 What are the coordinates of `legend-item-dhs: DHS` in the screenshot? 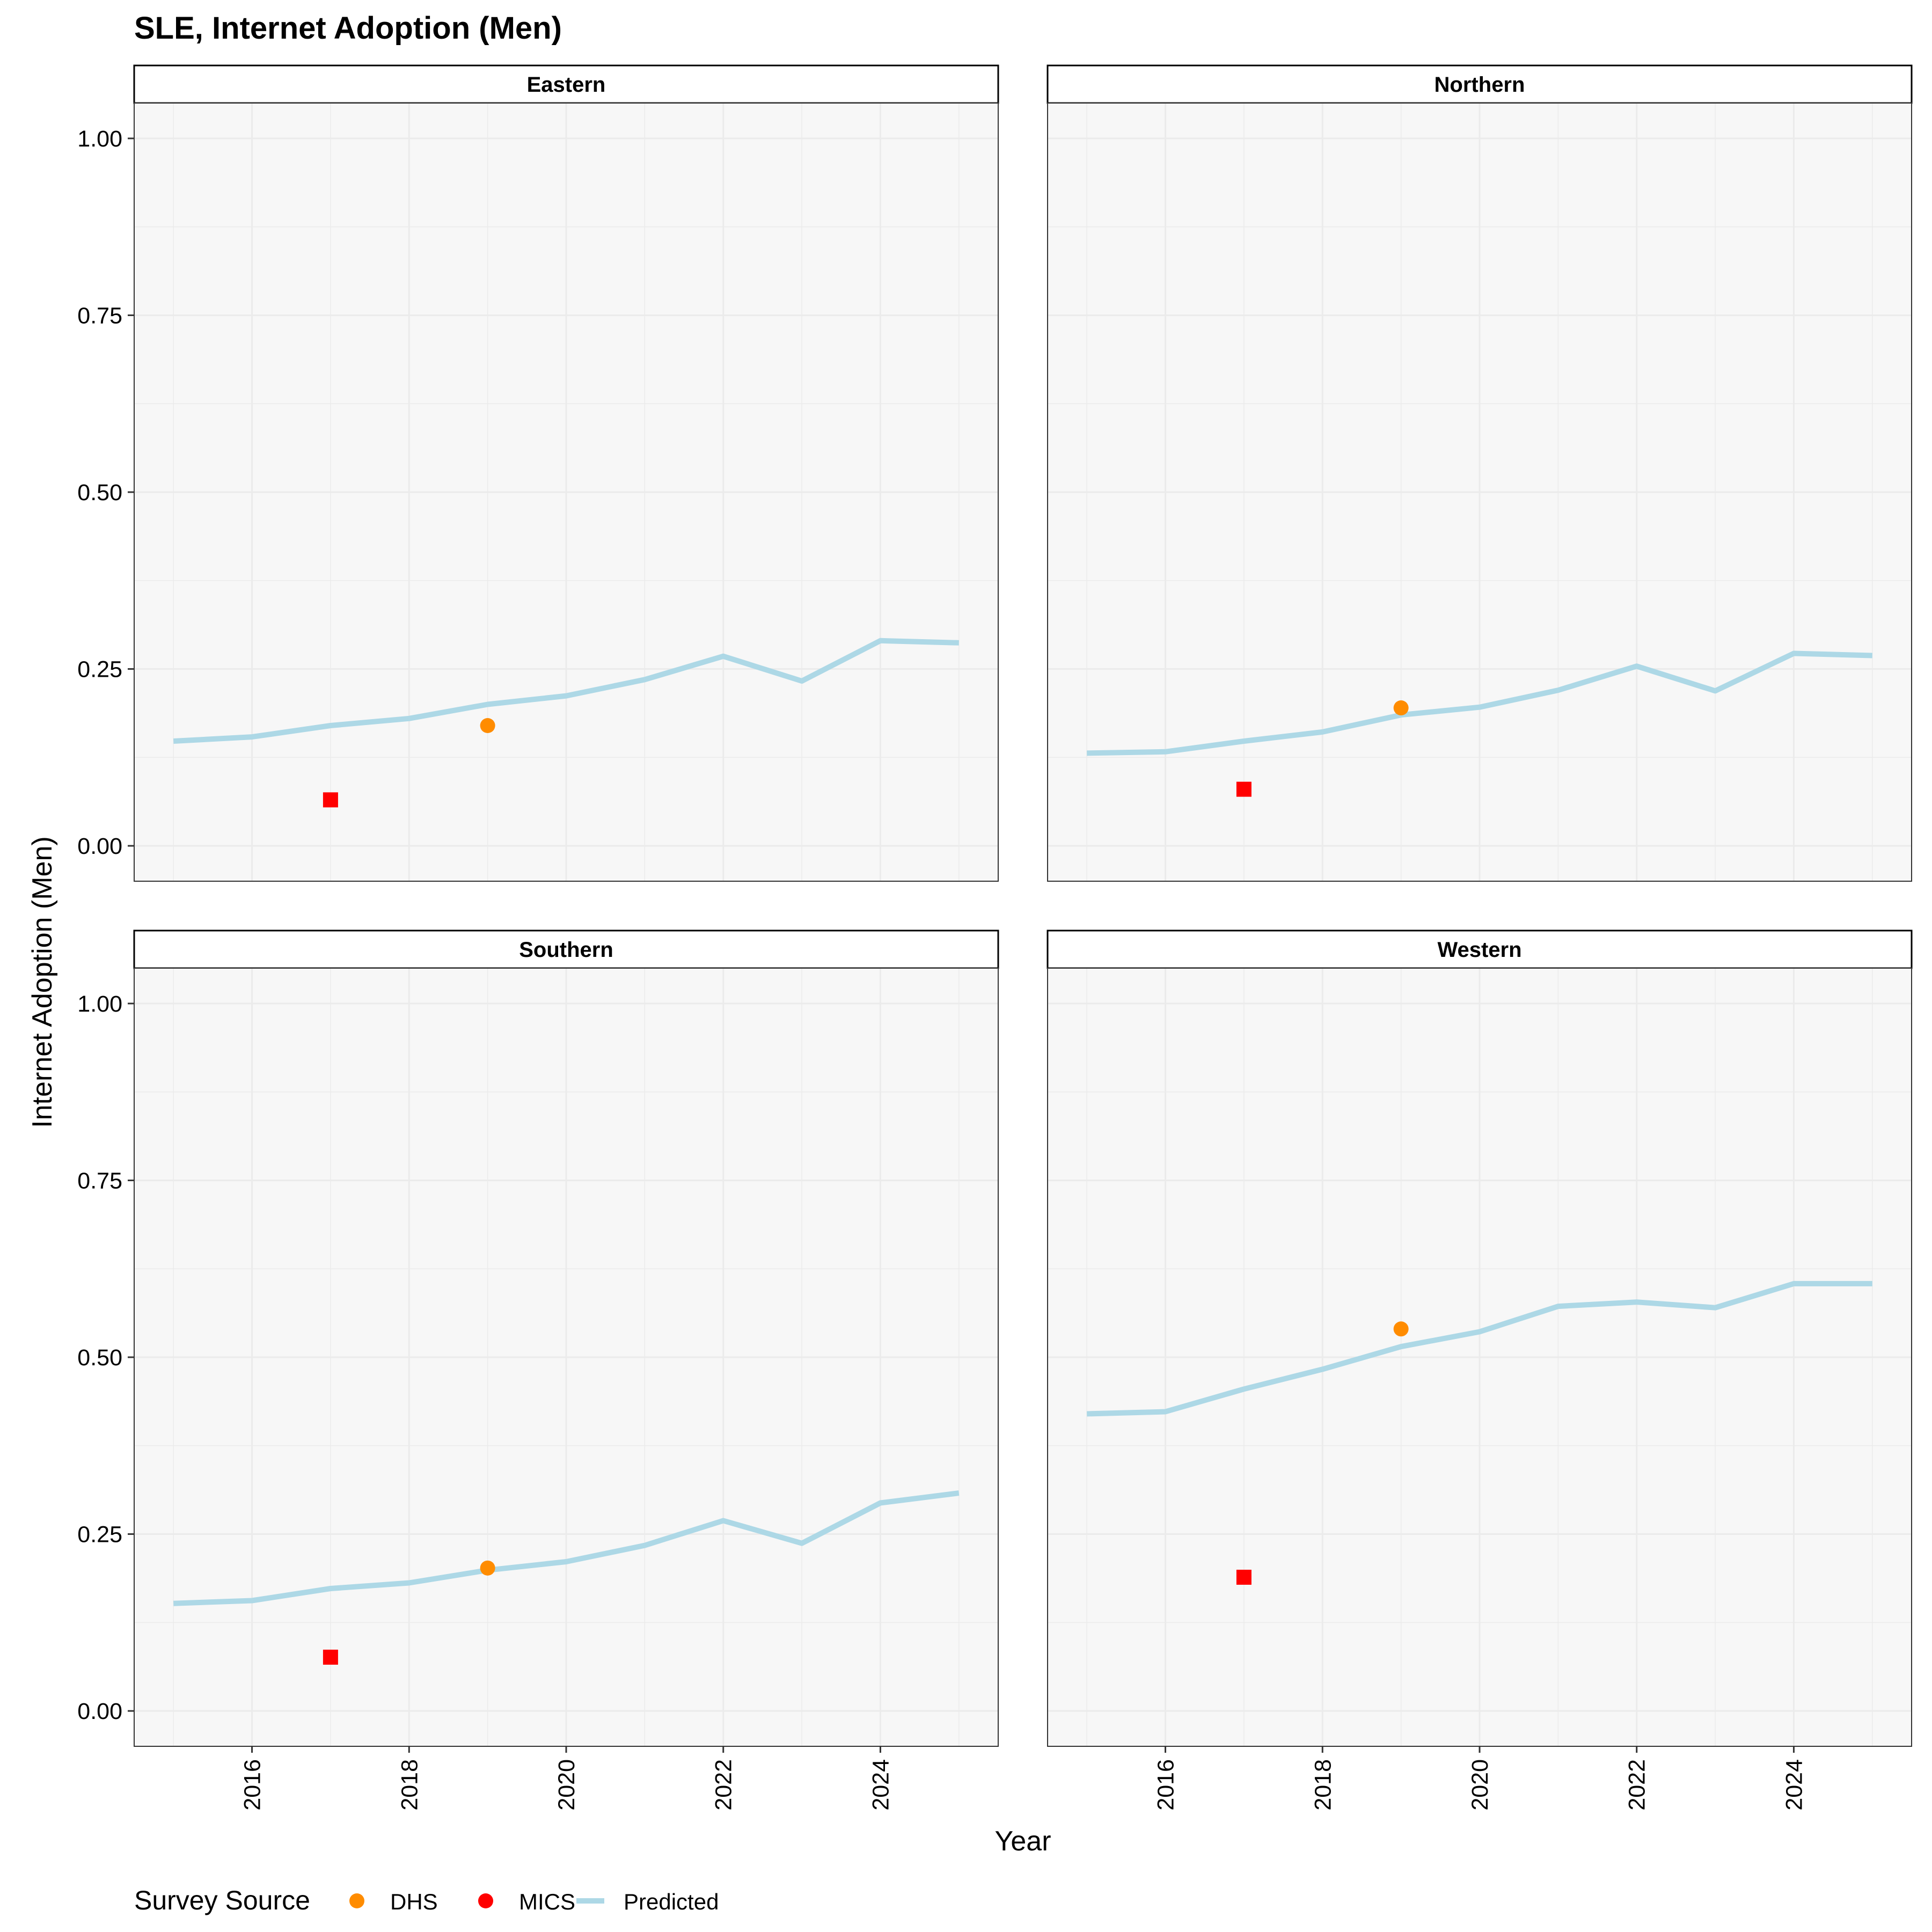 It's located at (393, 1901).